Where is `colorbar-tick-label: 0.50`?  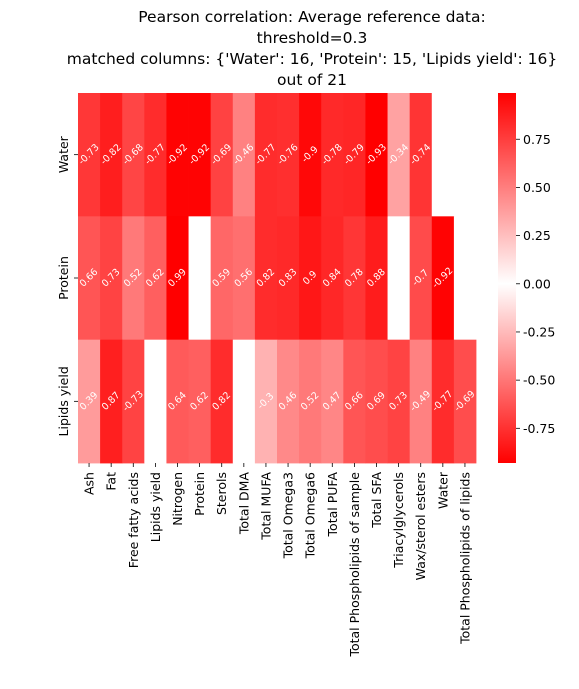 colorbar-tick-label: 0.50 is located at coordinates (537, 187).